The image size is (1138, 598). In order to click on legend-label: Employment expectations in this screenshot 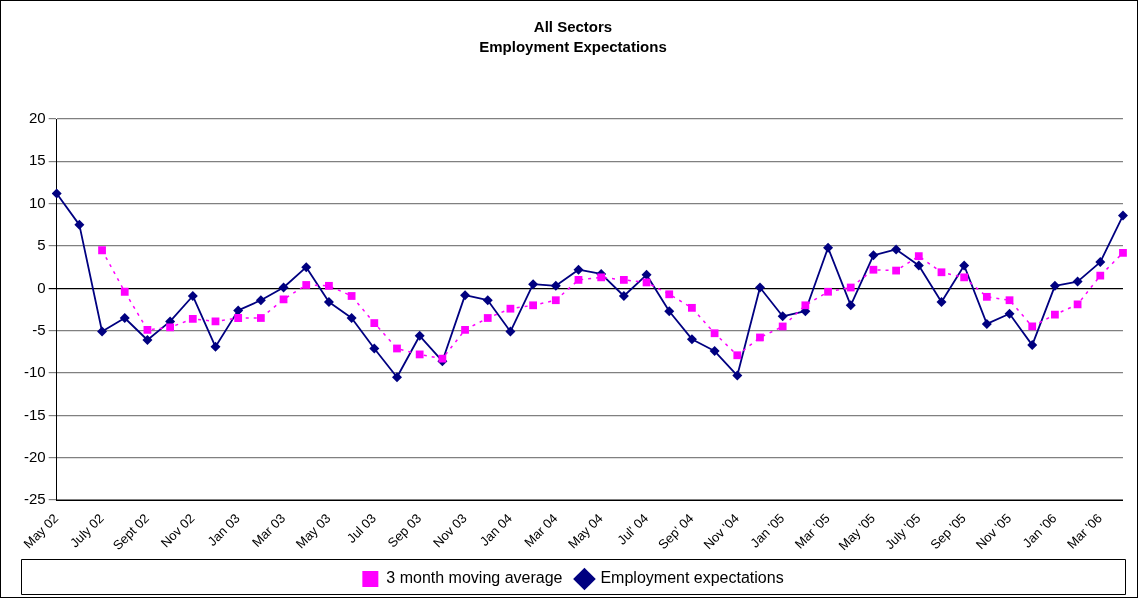, I will do `click(692, 578)`.